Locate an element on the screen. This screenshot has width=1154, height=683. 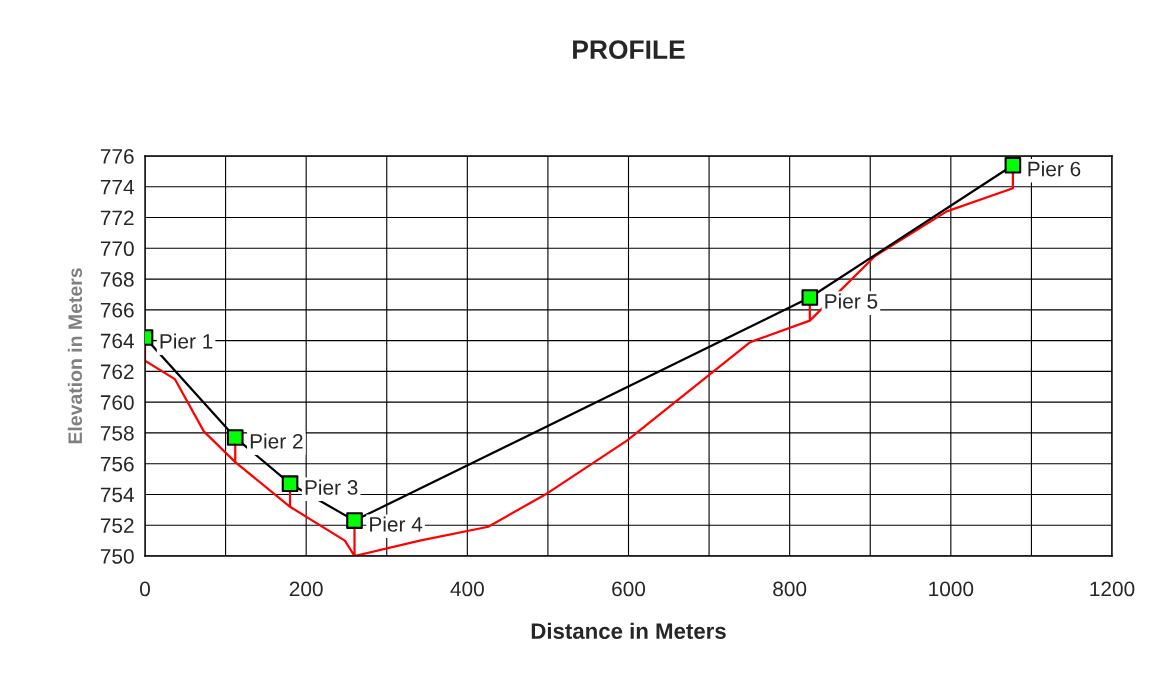
chart-title: PROFILE is located at coordinates (629, 50).